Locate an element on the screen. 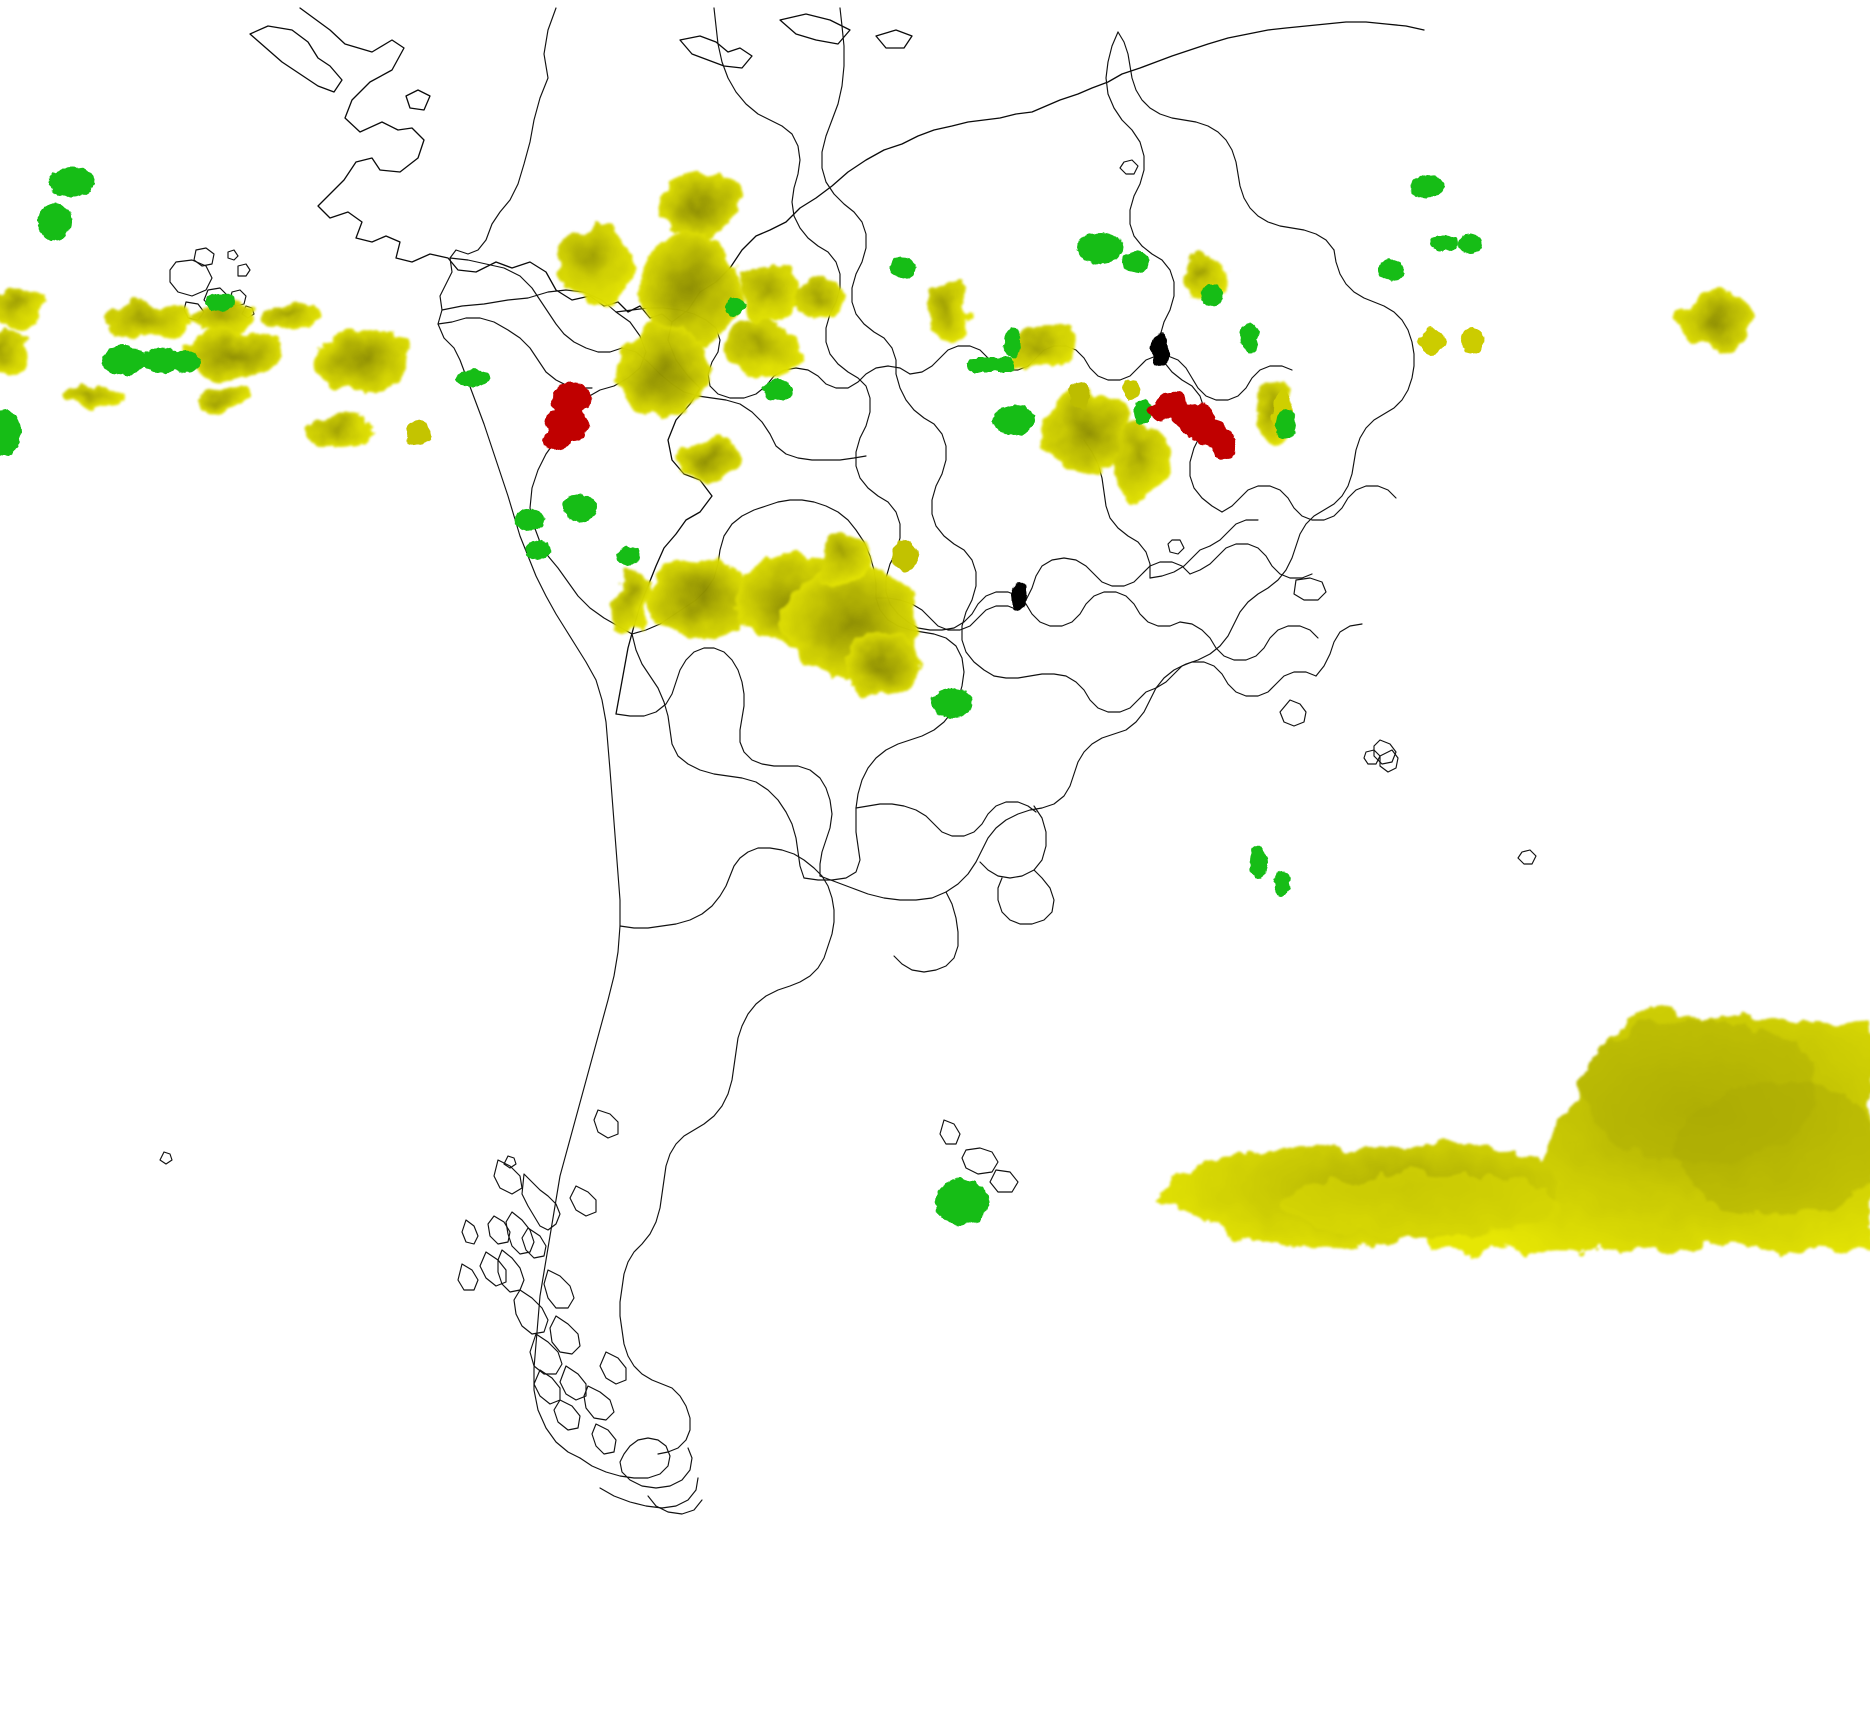 The image size is (1870, 1714). yellow-small-patch-layer is located at coordinates (945, 468).